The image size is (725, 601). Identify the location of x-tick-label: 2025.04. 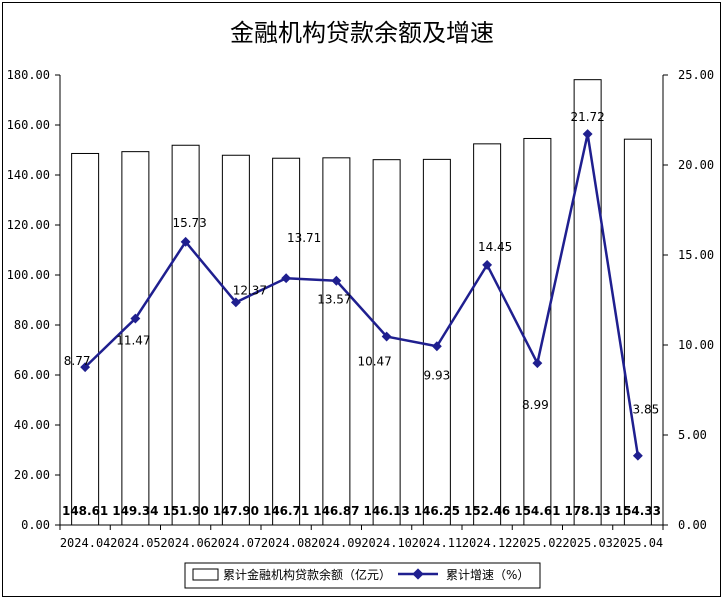
(638, 543).